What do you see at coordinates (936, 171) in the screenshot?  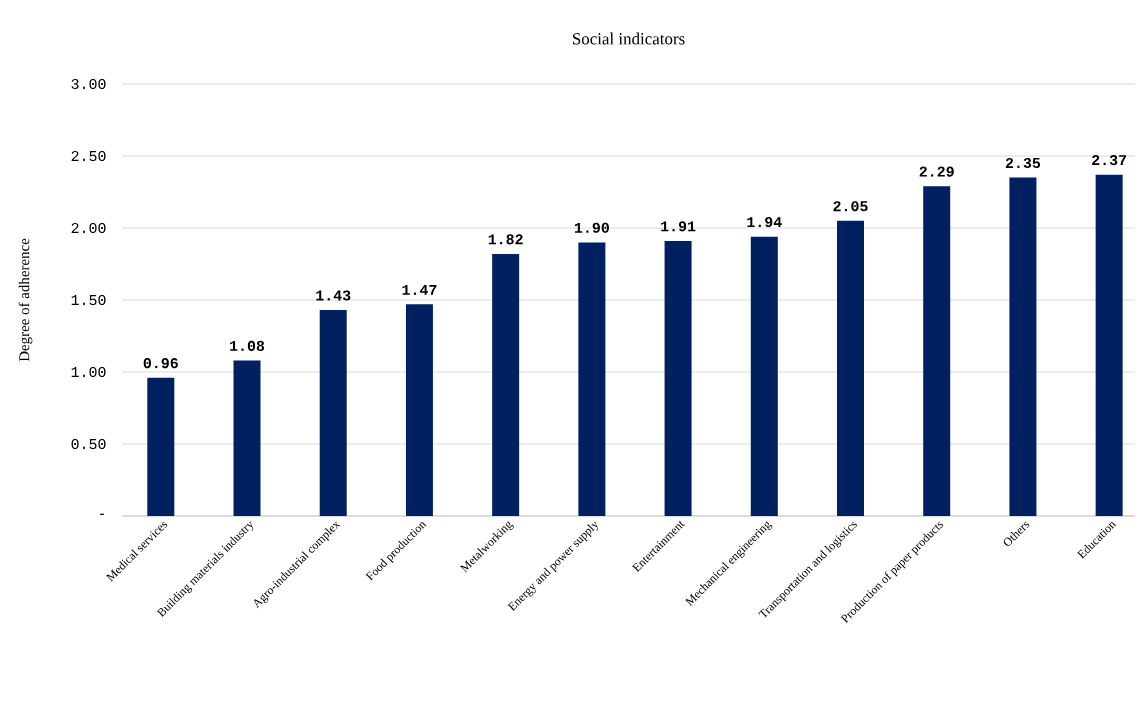 I see `data-label: 2.29` at bounding box center [936, 171].